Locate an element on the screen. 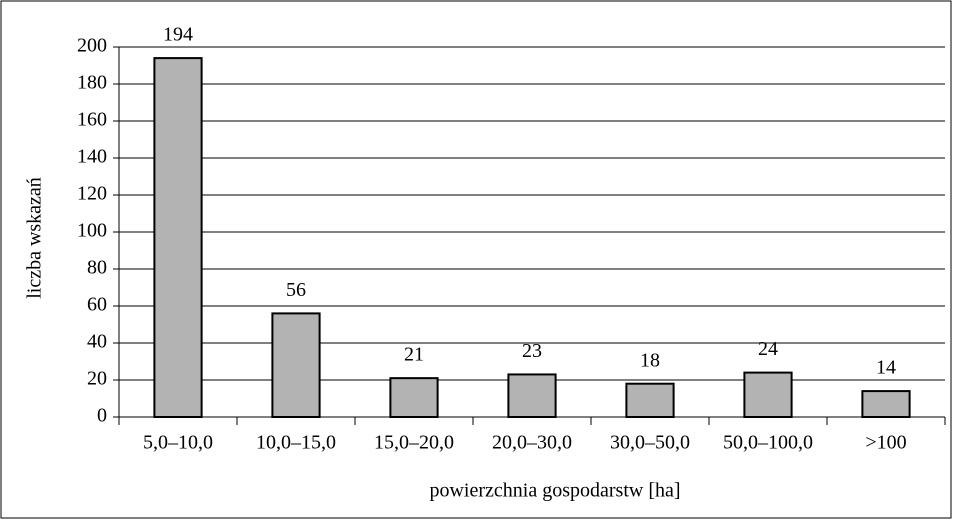 The width and height of the screenshot is (953, 520). y-tick-label: 40 is located at coordinates (97, 342).